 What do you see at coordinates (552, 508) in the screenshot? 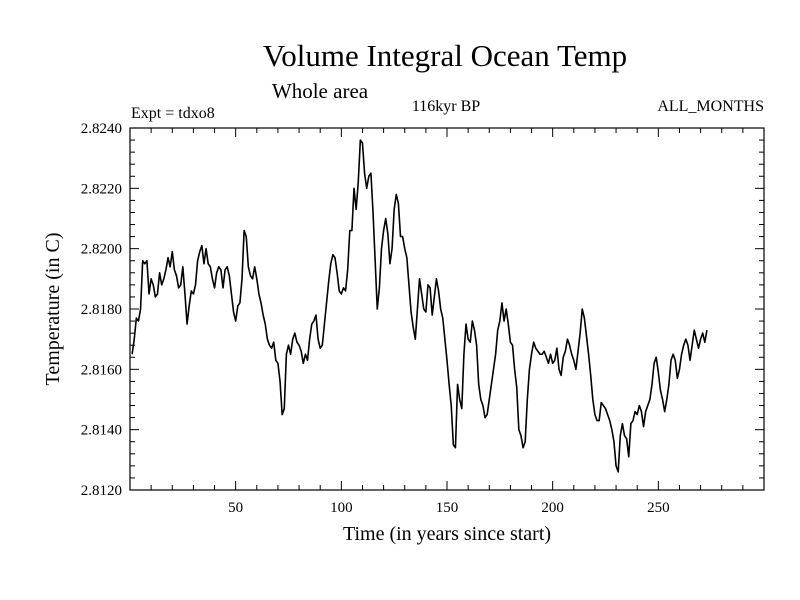
I see `x-tick-label: 200` at bounding box center [552, 508].